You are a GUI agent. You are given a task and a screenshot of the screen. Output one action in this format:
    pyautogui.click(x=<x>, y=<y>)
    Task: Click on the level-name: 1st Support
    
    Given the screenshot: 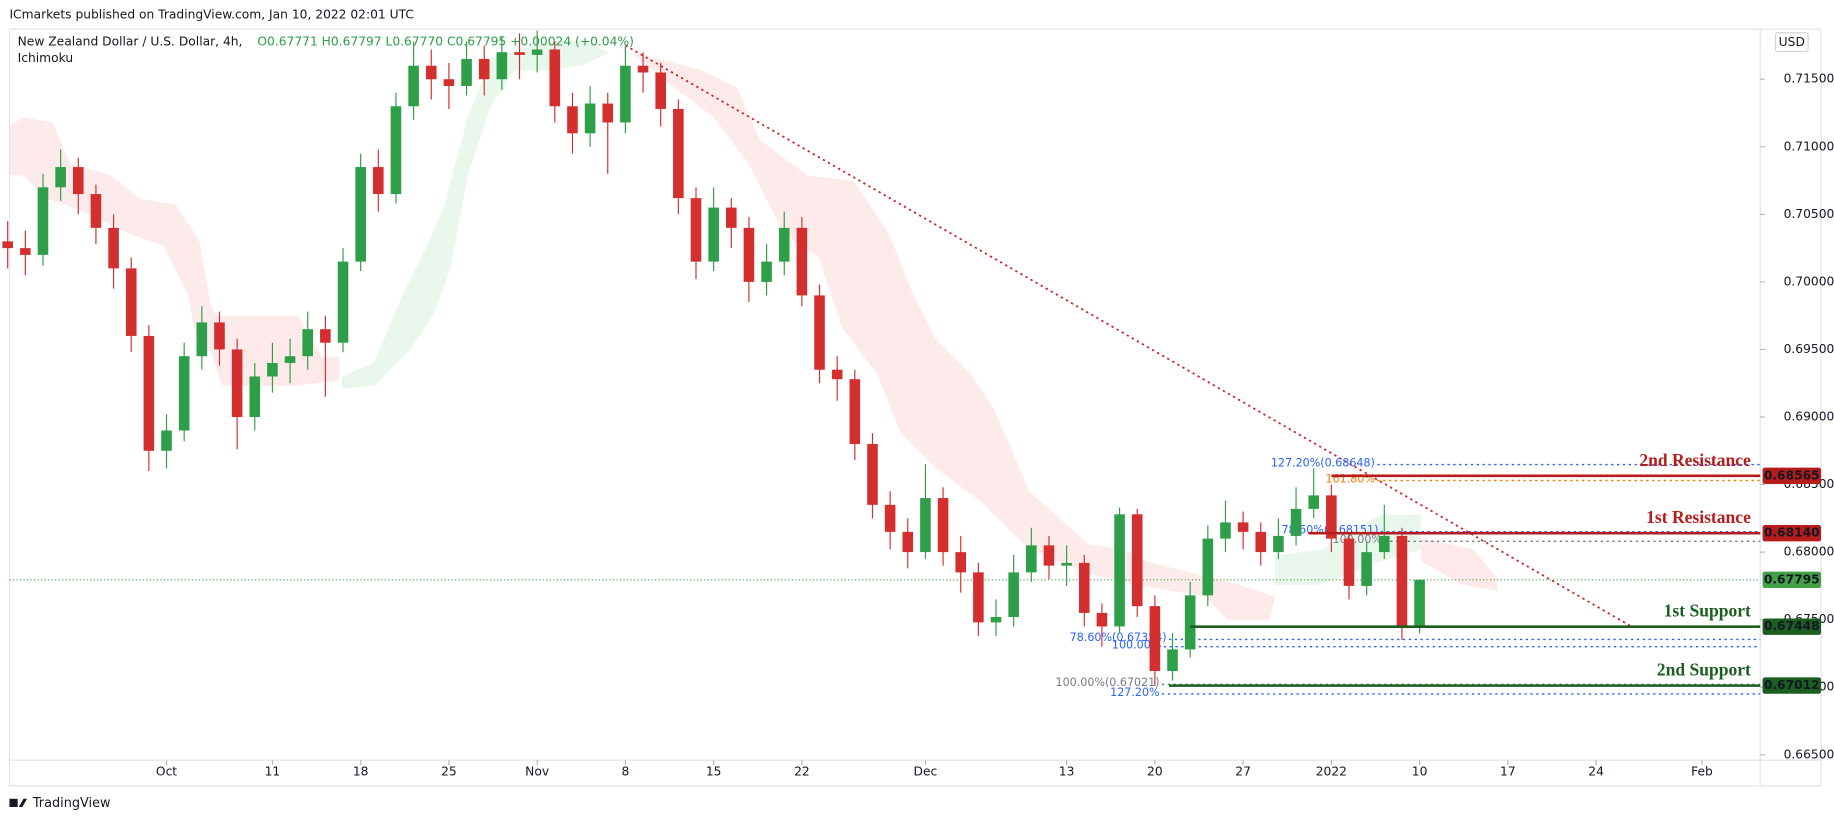 What is the action you would take?
    pyautogui.click(x=1707, y=611)
    